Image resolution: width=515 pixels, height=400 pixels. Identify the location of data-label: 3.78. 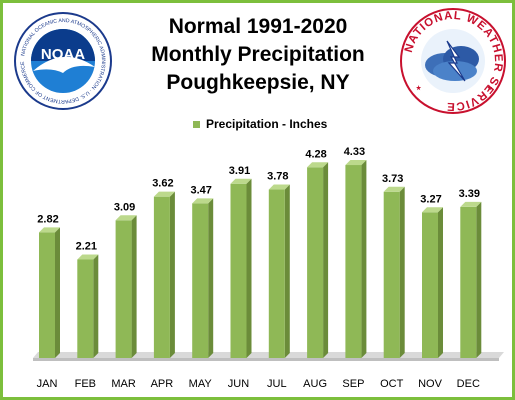
(277, 177).